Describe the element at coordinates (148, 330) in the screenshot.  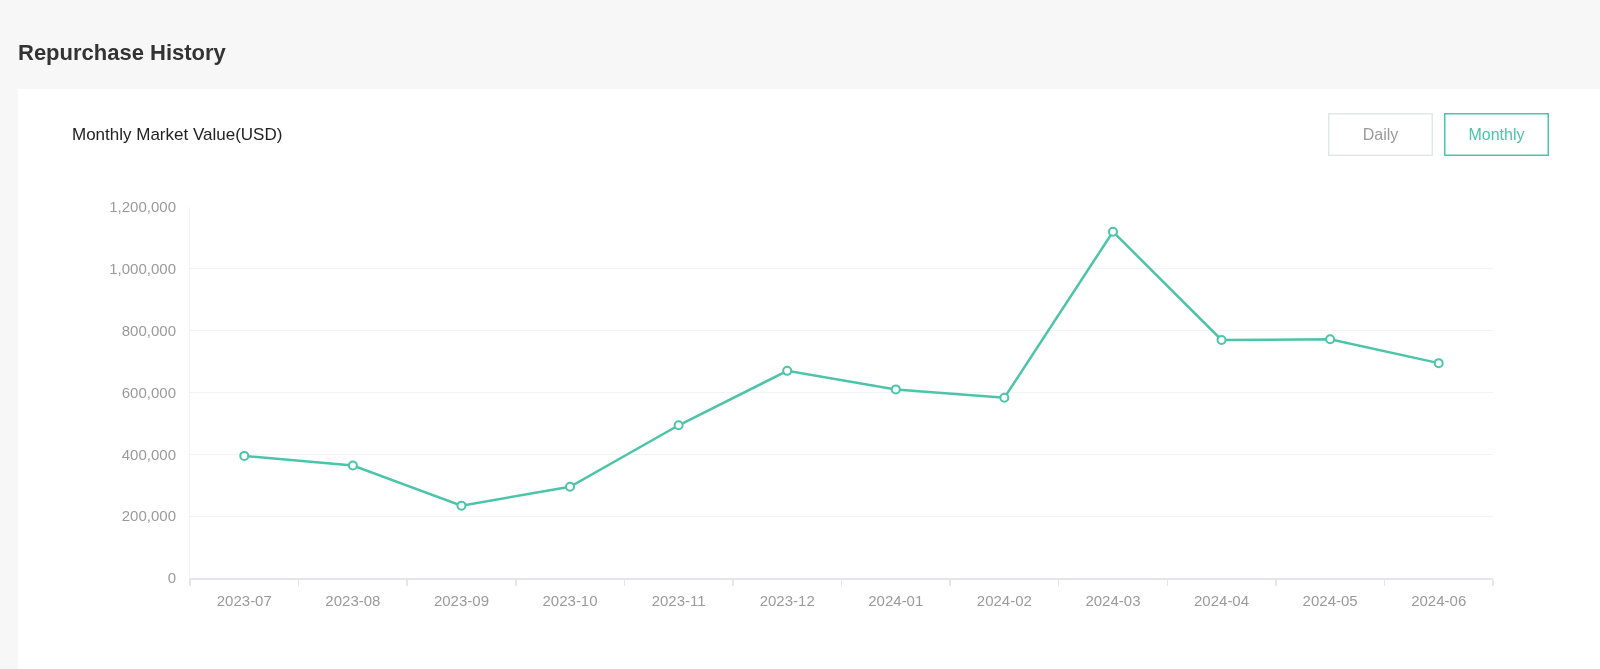
I see `y-tick-label: 800,000` at that location.